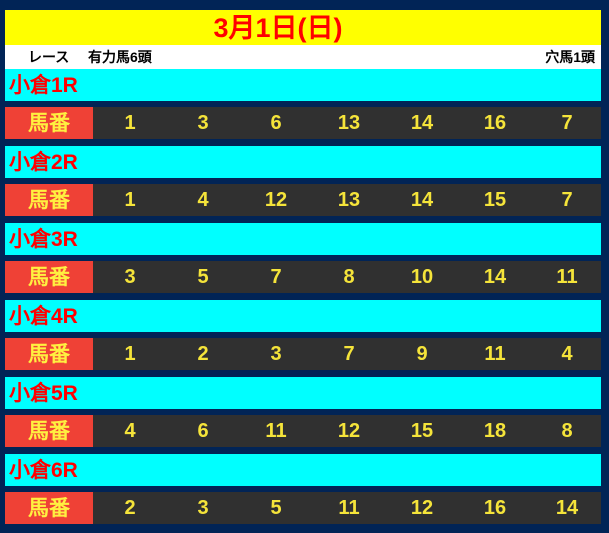 The height and width of the screenshot is (533, 609). Describe the element at coordinates (49, 57) in the screenshot. I see `col-race-label: レース` at that location.